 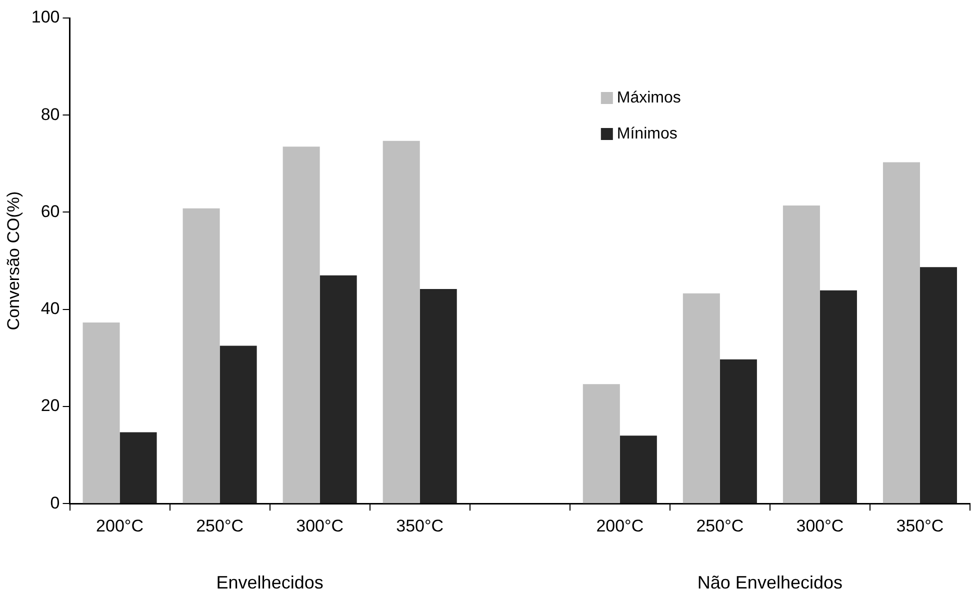 I want to click on legend-label: Mínimos, so click(x=647, y=133).